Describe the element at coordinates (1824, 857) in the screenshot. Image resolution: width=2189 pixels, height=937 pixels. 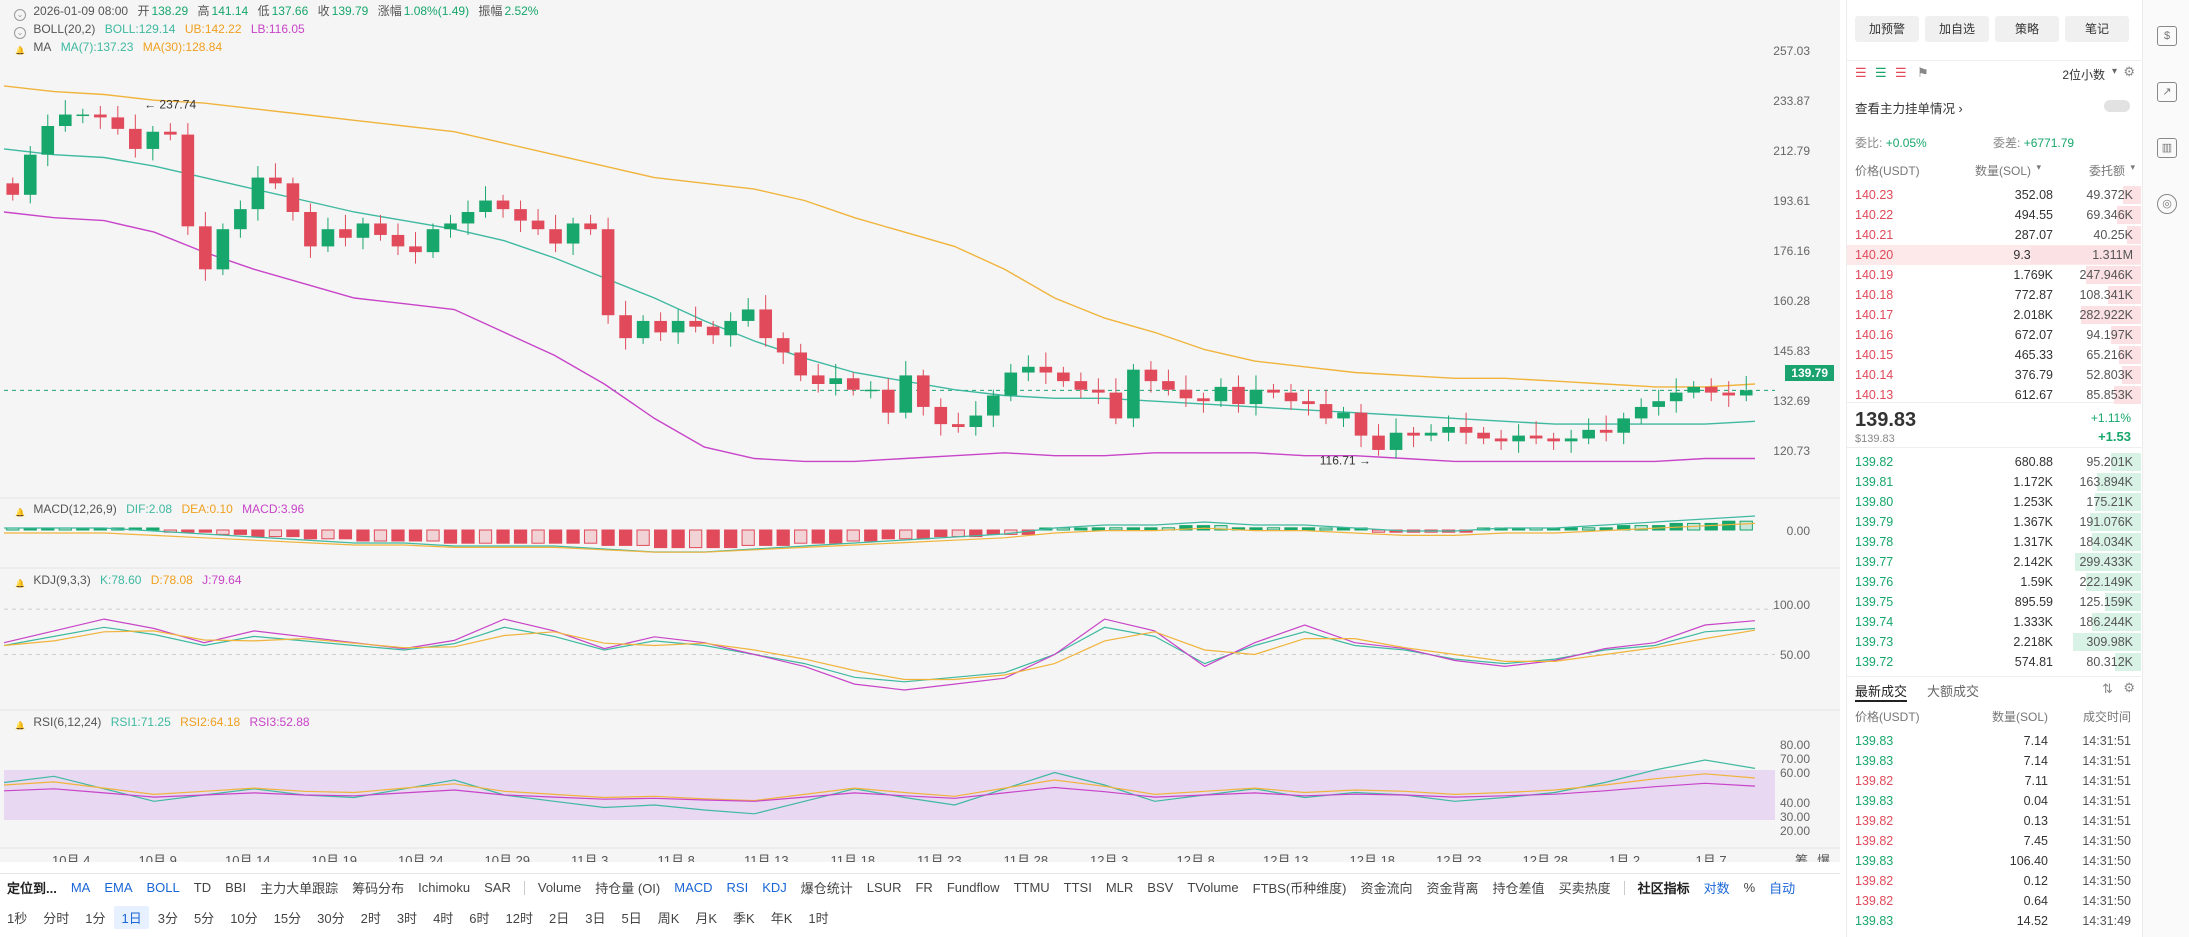
I see `axis-tool: 爆` at that location.